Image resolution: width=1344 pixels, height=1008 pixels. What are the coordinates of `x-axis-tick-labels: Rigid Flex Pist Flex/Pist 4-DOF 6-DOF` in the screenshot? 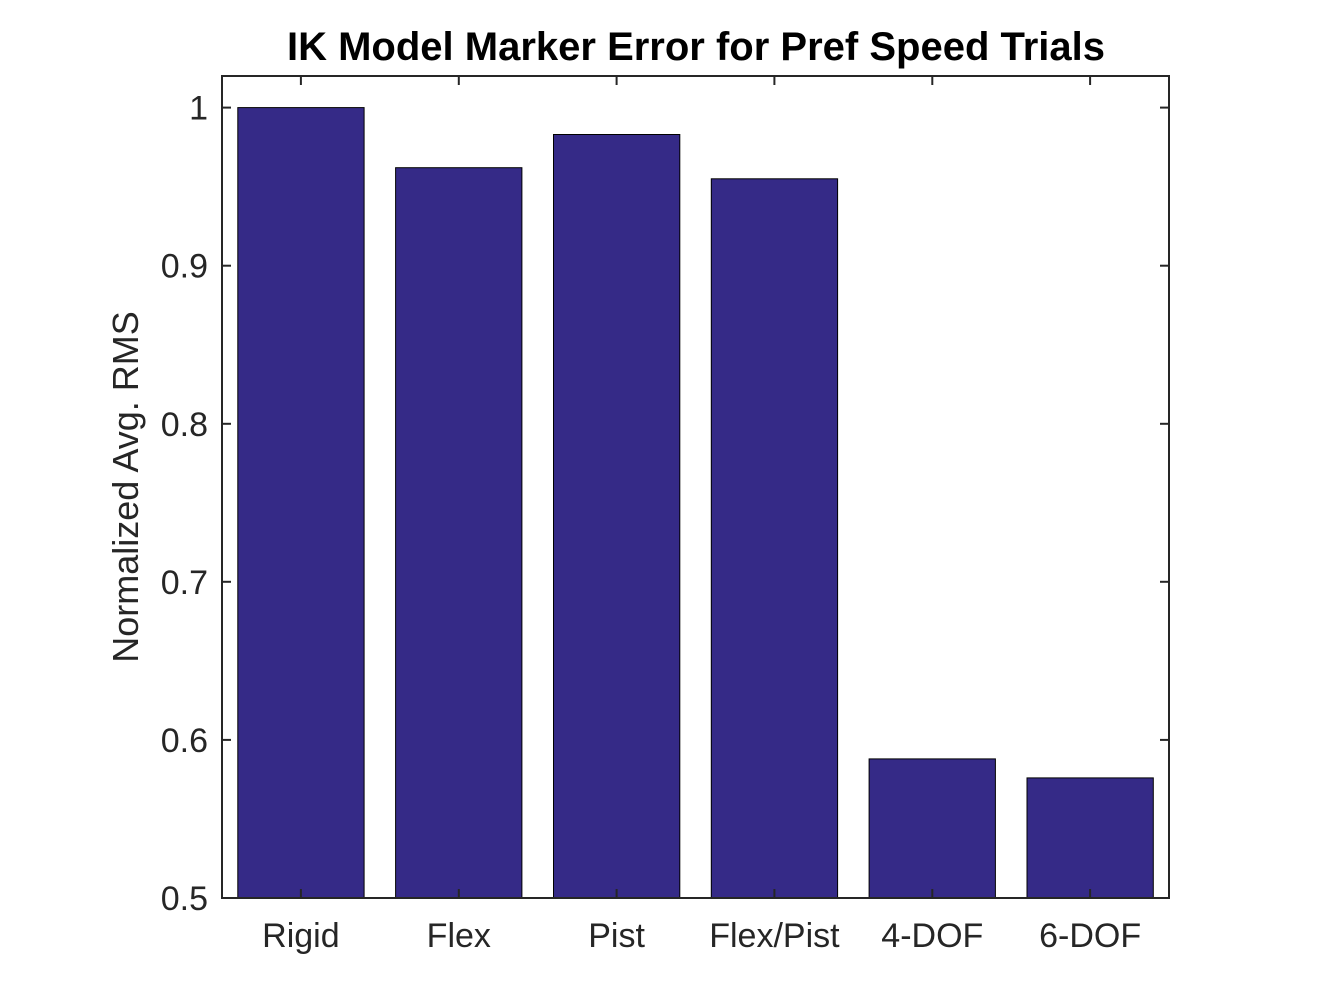 It's located at (701, 936).